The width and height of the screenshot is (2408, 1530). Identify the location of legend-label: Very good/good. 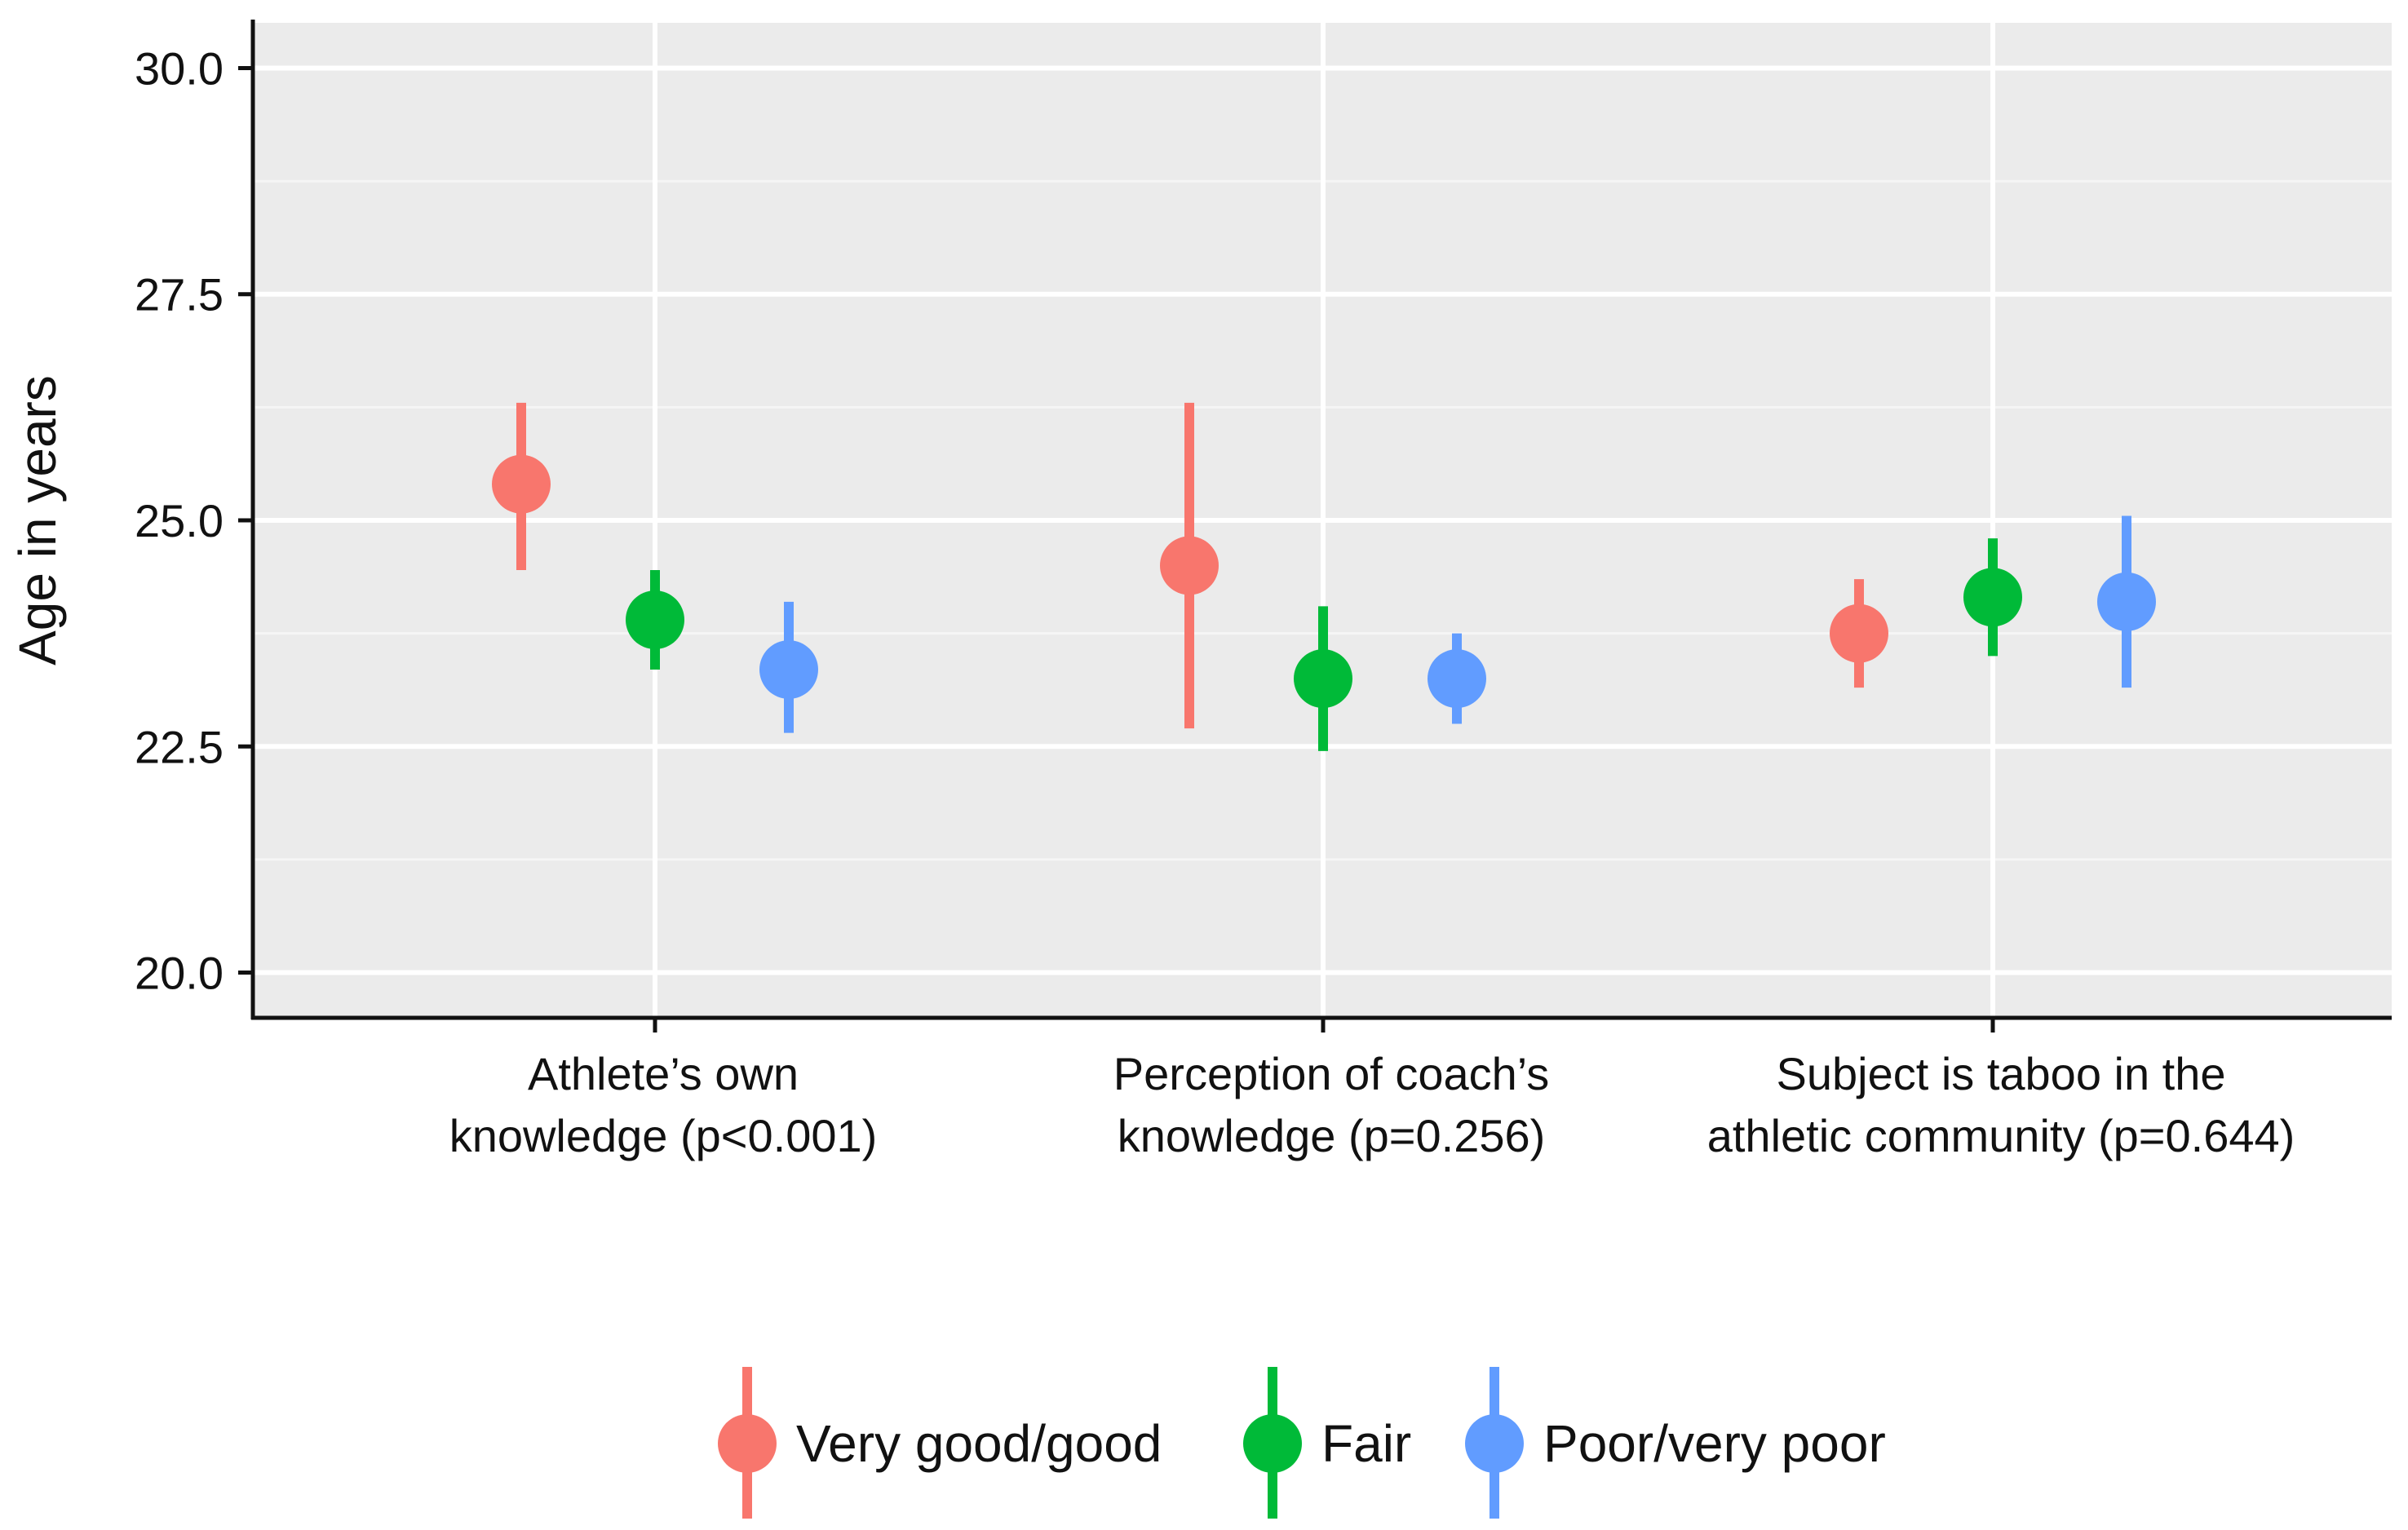
(979, 1443).